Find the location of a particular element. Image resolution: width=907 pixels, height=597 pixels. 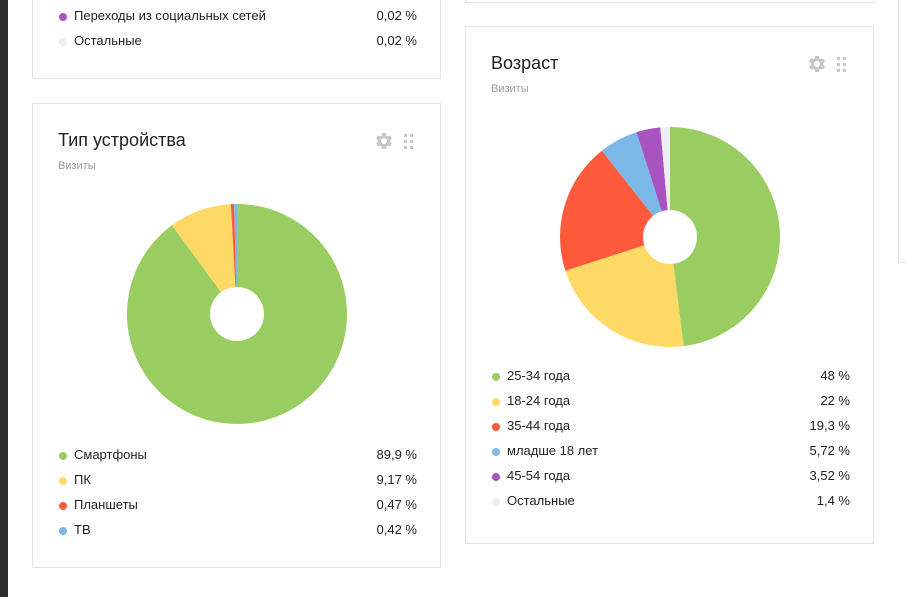

legend-item: ТВ 0,42 % is located at coordinates (238, 532).